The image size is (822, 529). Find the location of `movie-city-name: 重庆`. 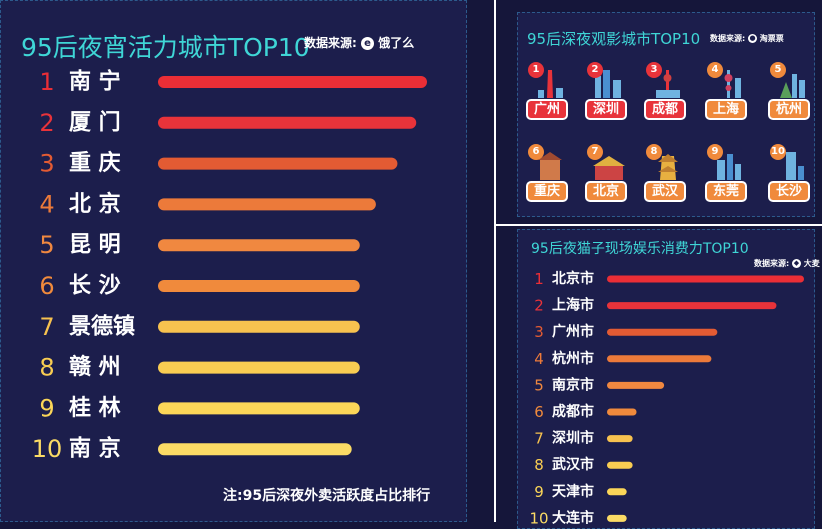

movie-city-name: 重庆 is located at coordinates (547, 191).